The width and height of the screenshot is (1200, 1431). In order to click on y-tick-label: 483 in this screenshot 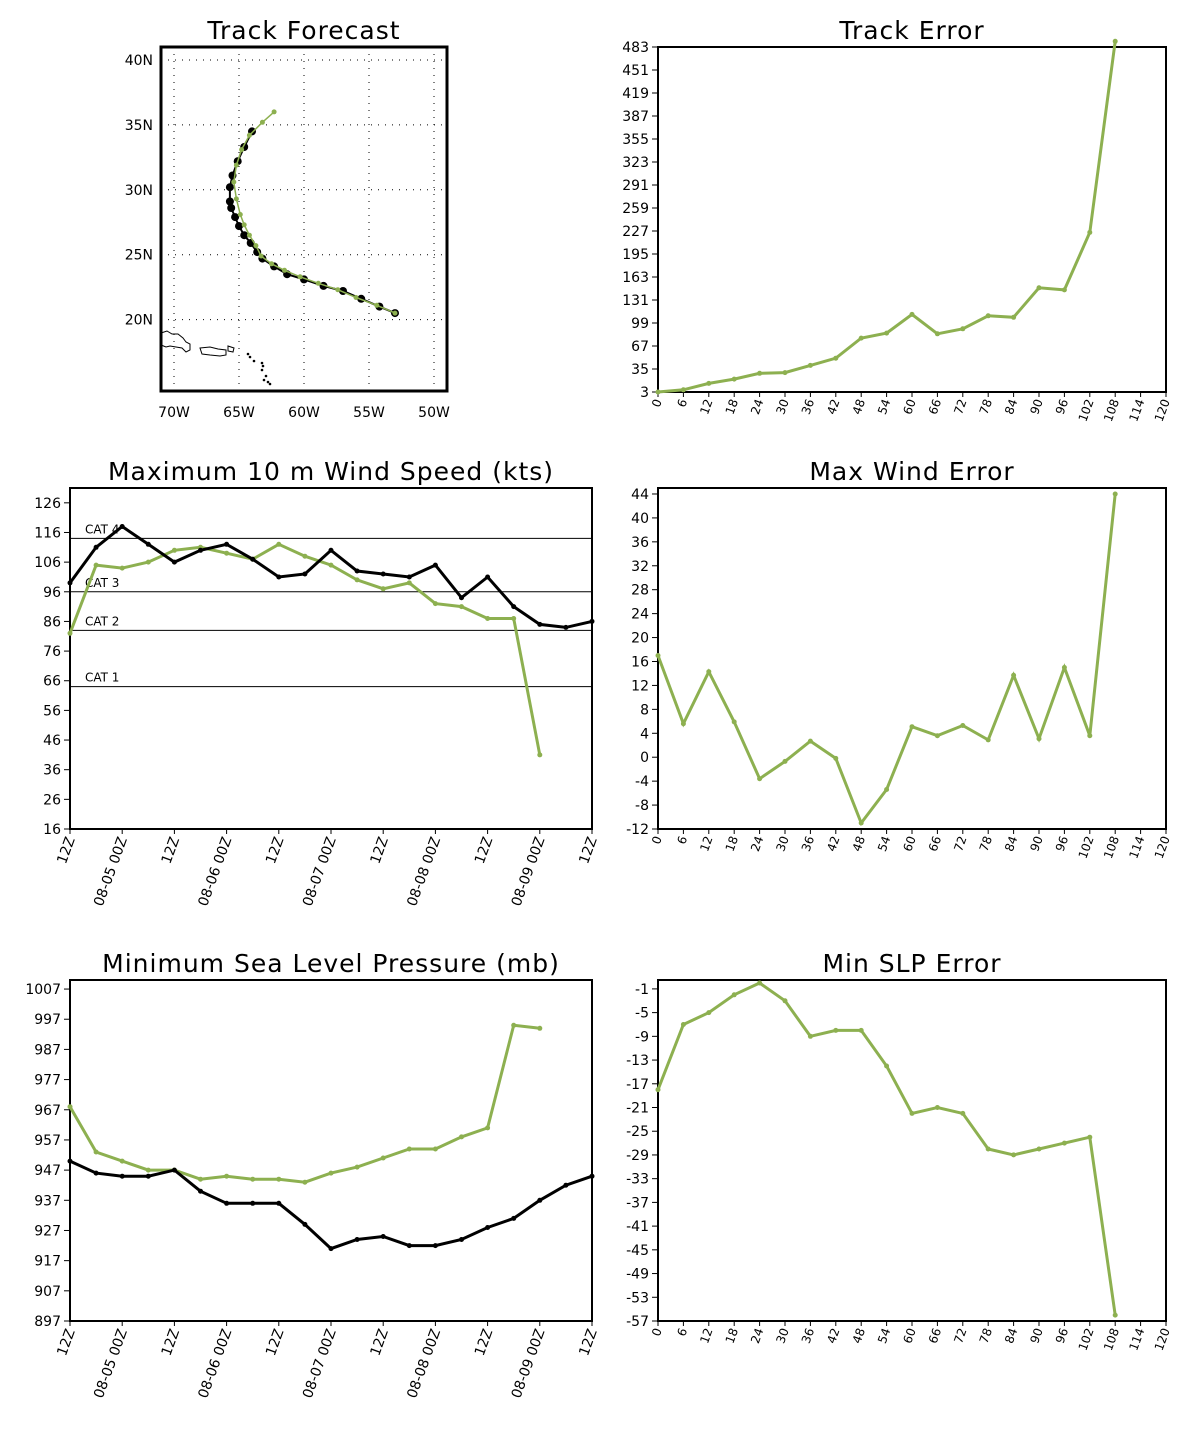, I will do `click(635, 48)`.